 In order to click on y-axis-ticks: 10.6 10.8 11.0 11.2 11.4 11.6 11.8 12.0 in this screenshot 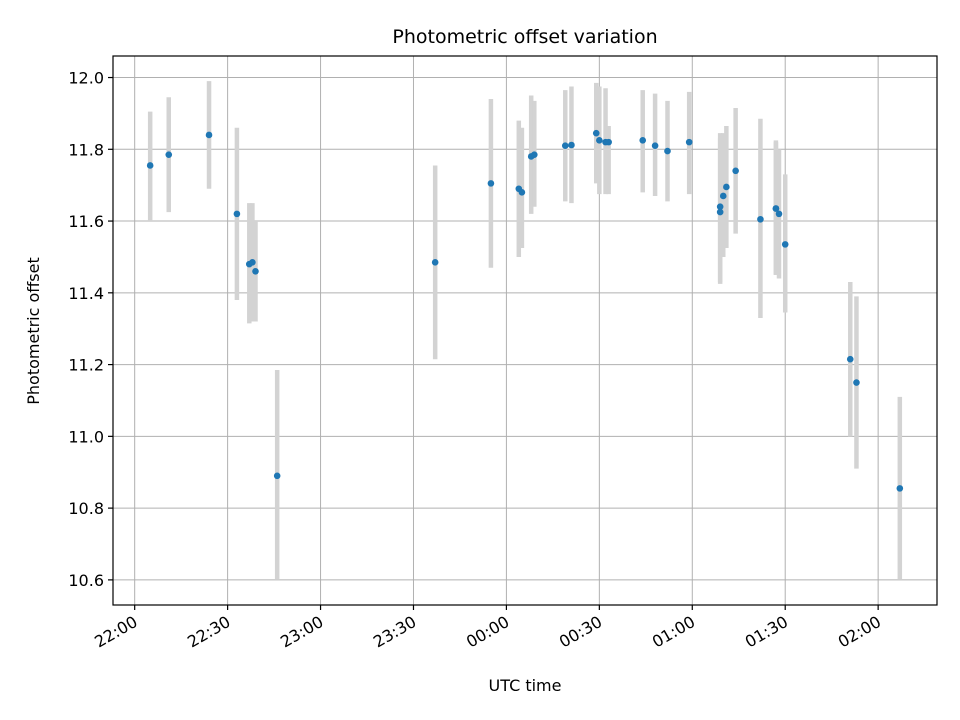, I will do `click(90, 329)`.